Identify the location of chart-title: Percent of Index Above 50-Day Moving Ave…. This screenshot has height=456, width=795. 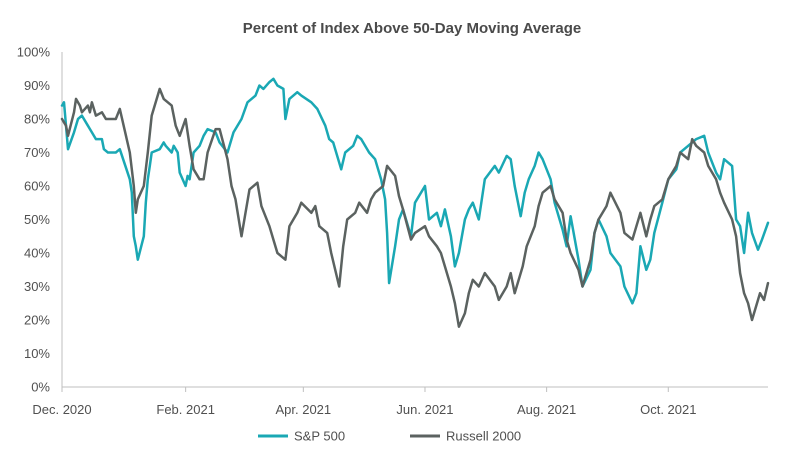
(412, 28).